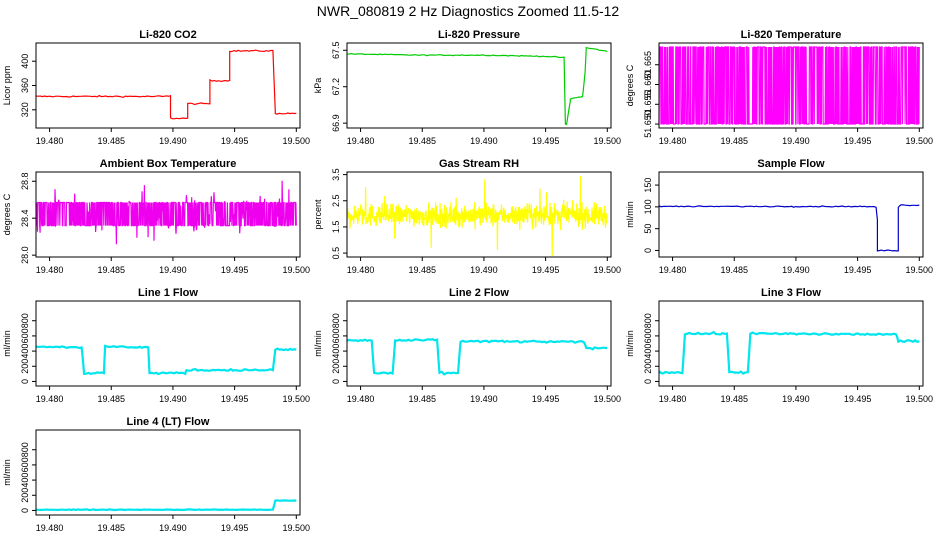  What do you see at coordinates (336, 253) in the screenshot?
I see `y-tick-label: 0.5` at bounding box center [336, 253].